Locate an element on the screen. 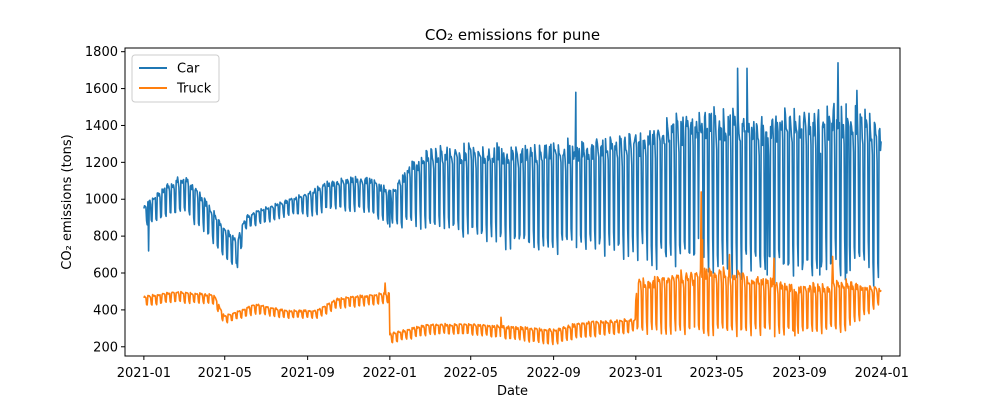 This screenshot has height=400, width=1000. y-tick-label: 600 is located at coordinates (105, 274).